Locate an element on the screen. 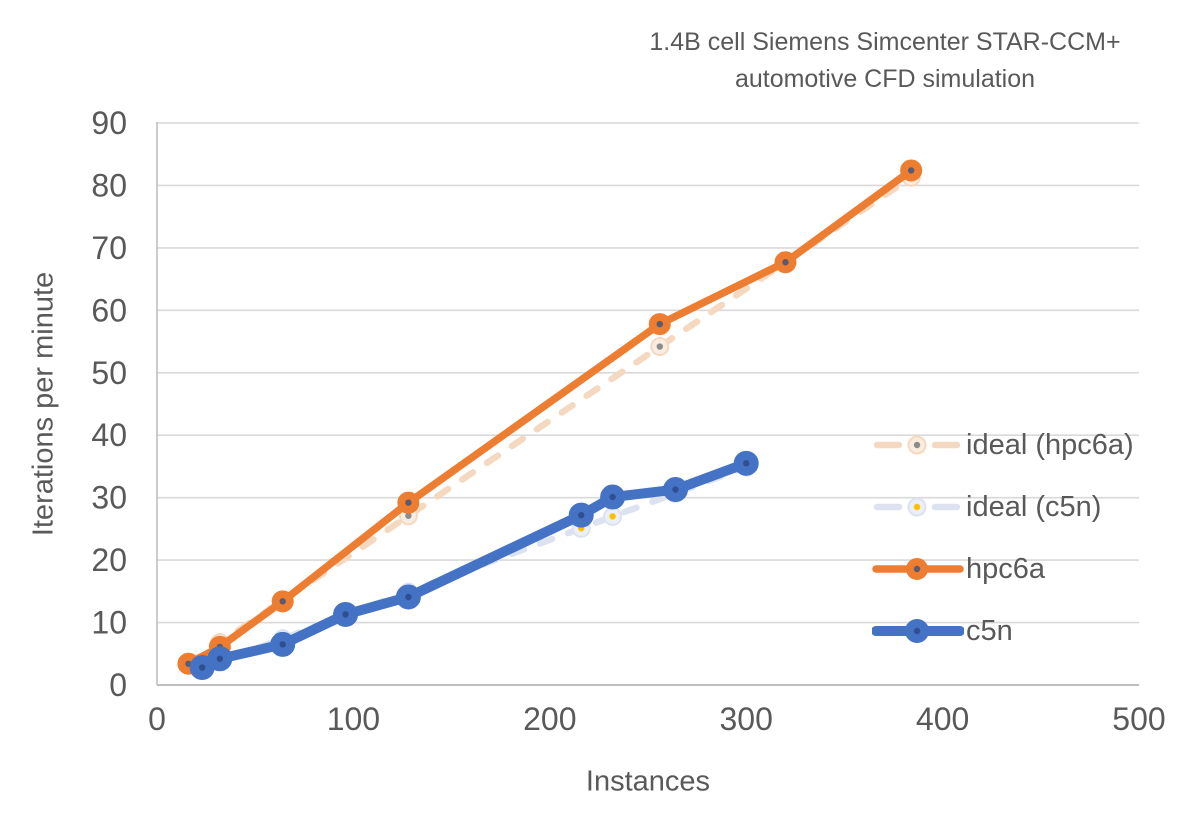 The width and height of the screenshot is (1200, 822). legend-item-ideal-hpc6a: ideal (hpc6a) is located at coordinates (1003, 445).